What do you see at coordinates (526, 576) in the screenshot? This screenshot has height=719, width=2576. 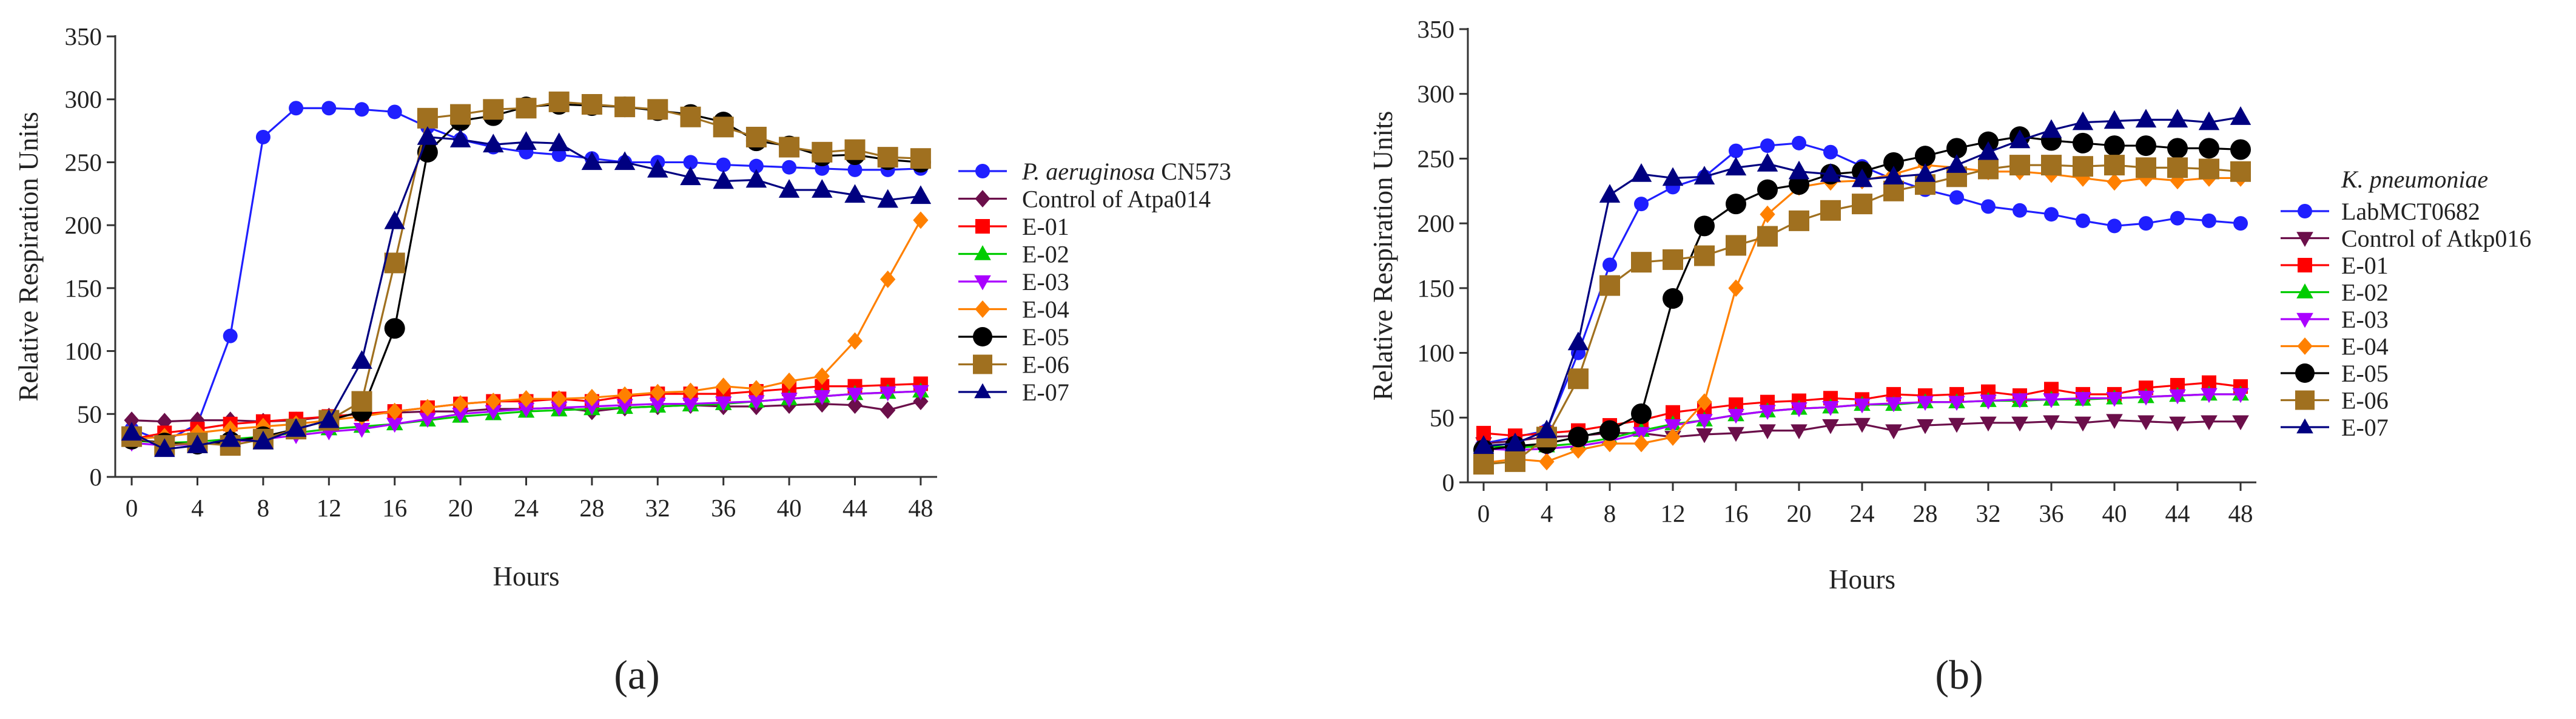 I see `x-axis-title: Hours` at bounding box center [526, 576].